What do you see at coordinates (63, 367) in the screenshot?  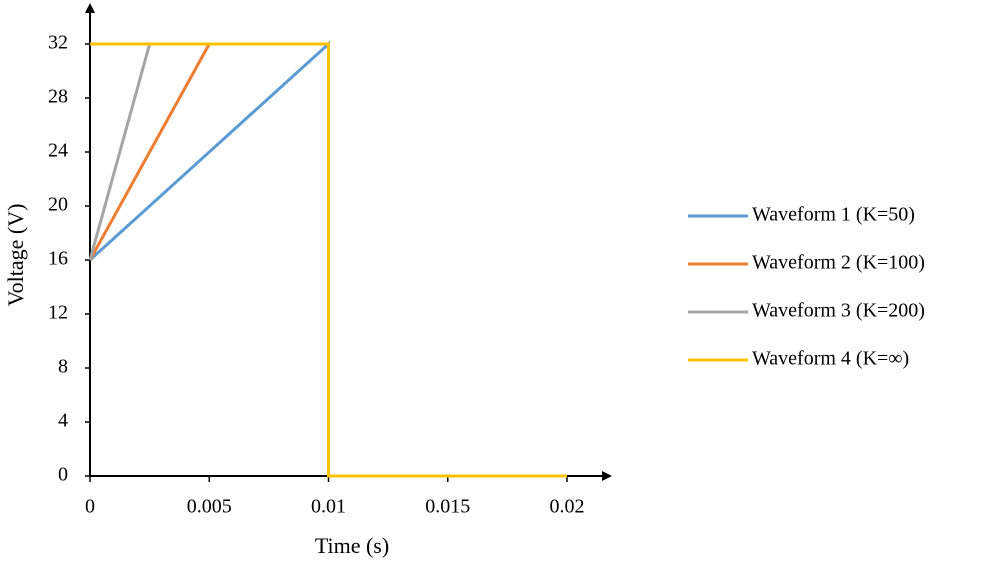 I see `y-tick-label: 8` at bounding box center [63, 367].